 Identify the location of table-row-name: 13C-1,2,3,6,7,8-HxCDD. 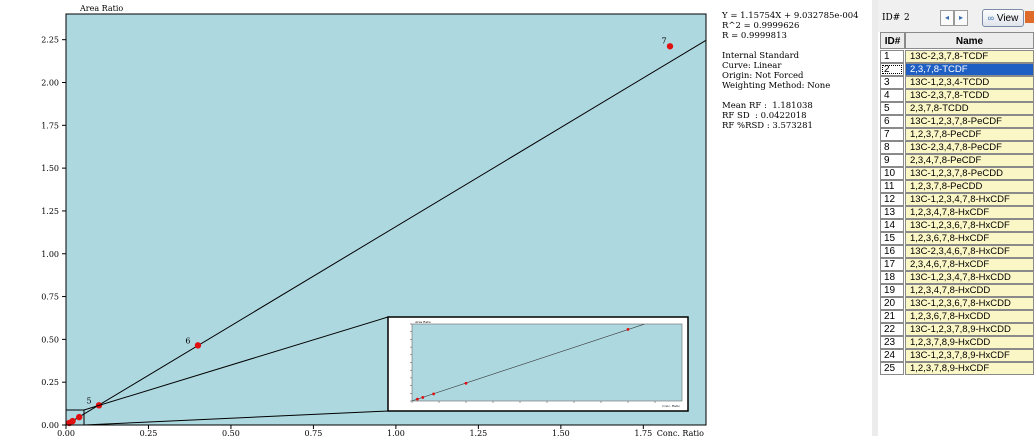
(969, 303).